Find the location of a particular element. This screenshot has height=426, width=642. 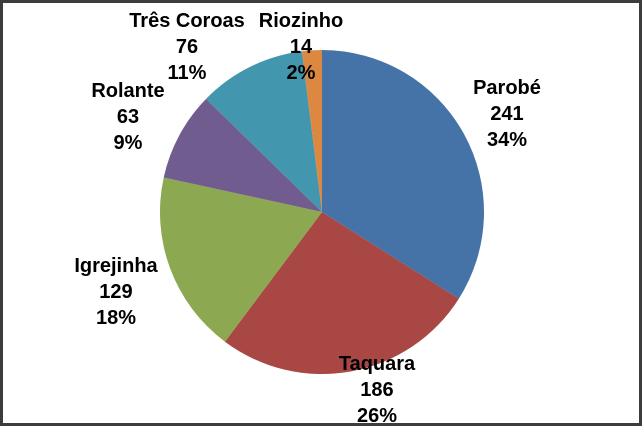

slice-value: 186 is located at coordinates (377, 390).